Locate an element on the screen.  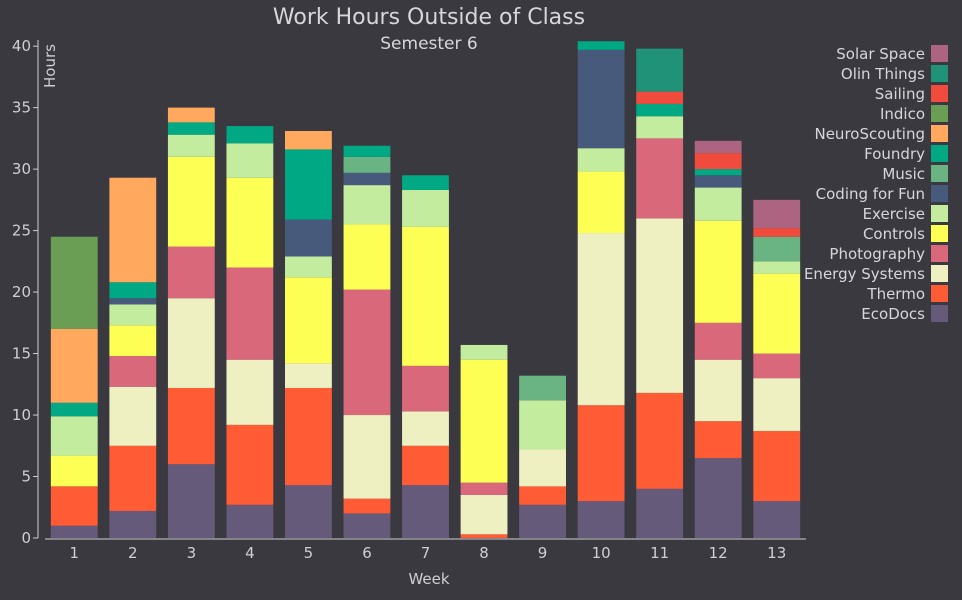
legend-label: Music is located at coordinates (903, 174).